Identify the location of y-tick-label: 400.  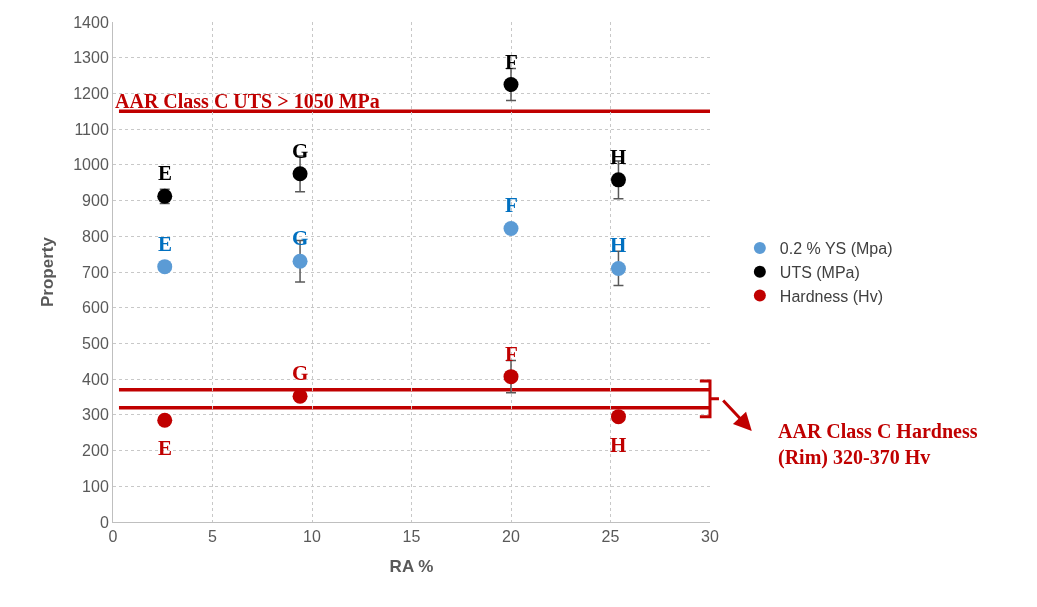
(95, 379).